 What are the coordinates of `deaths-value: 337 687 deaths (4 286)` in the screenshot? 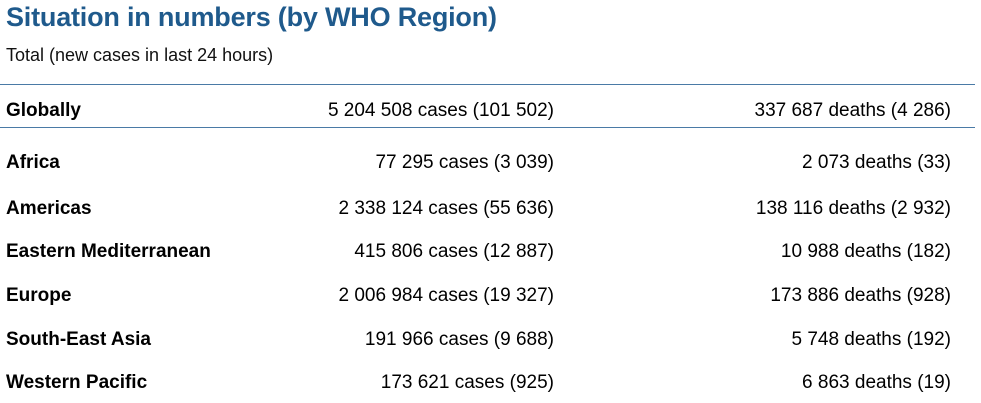 It's located at (853, 110).